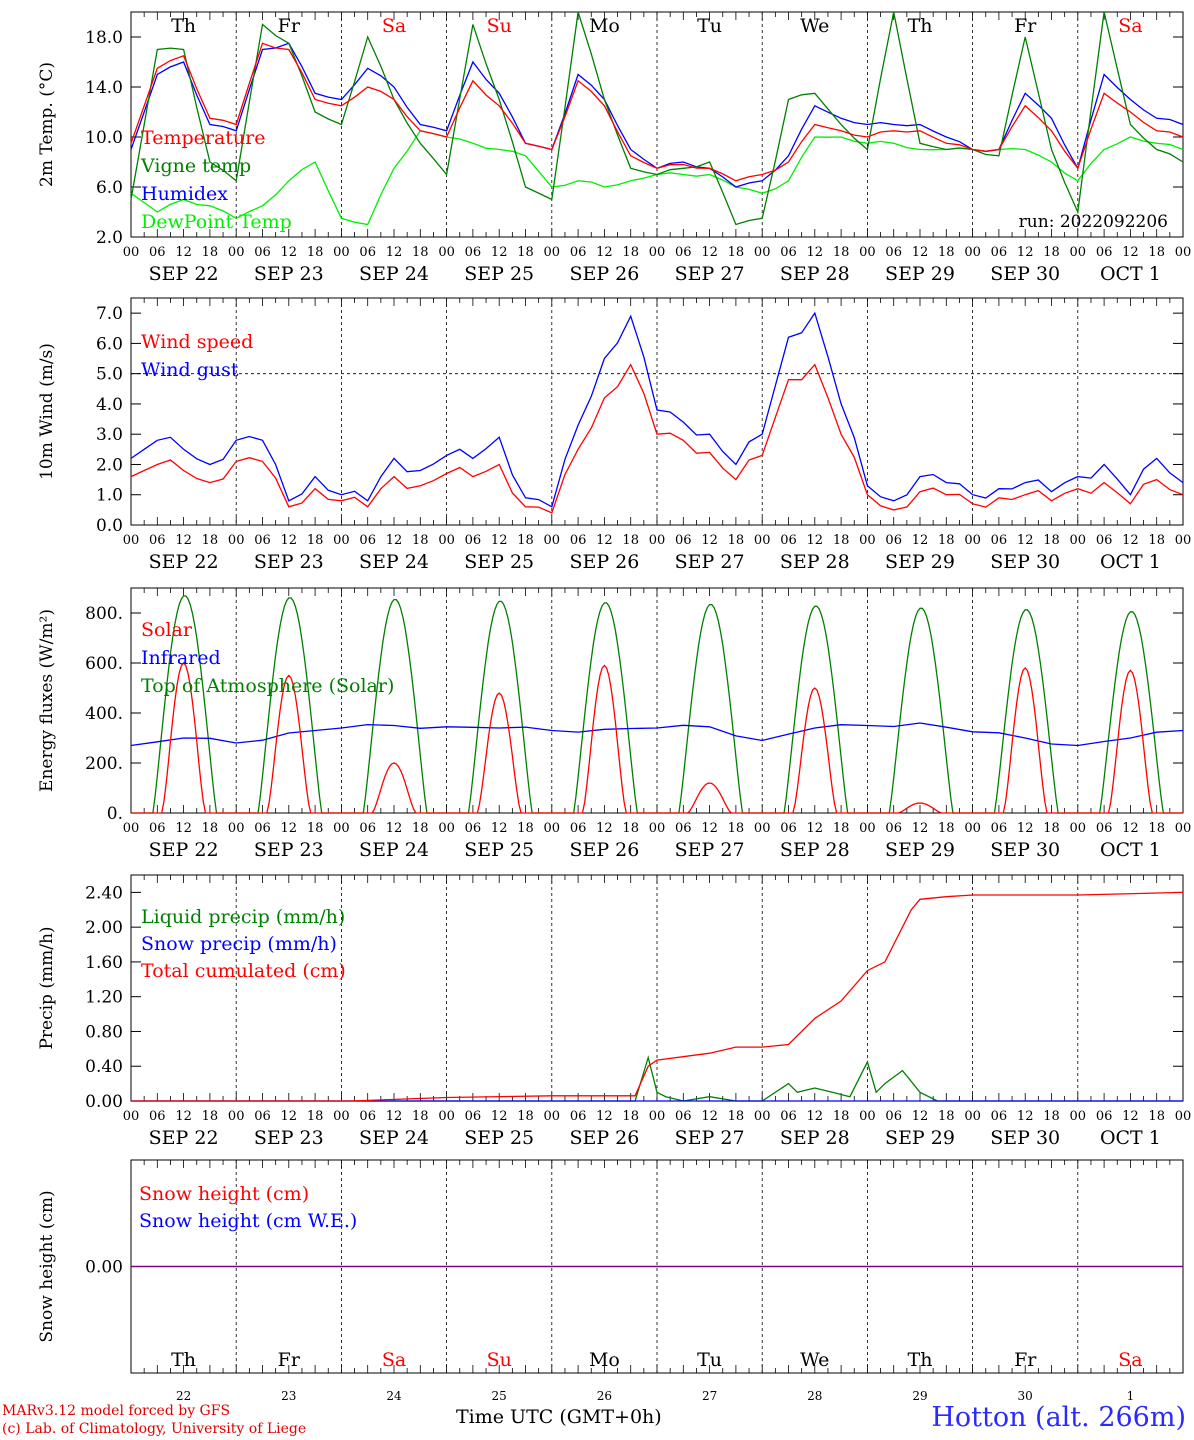  Describe the element at coordinates (109, 314) in the screenshot. I see `y-tick-label: 7.0` at that location.